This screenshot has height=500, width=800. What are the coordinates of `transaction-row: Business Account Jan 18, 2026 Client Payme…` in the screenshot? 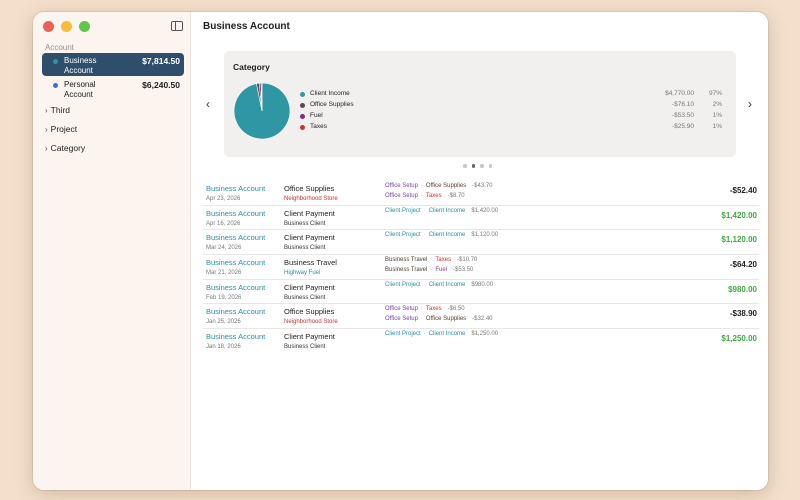 It's located at (481, 341).